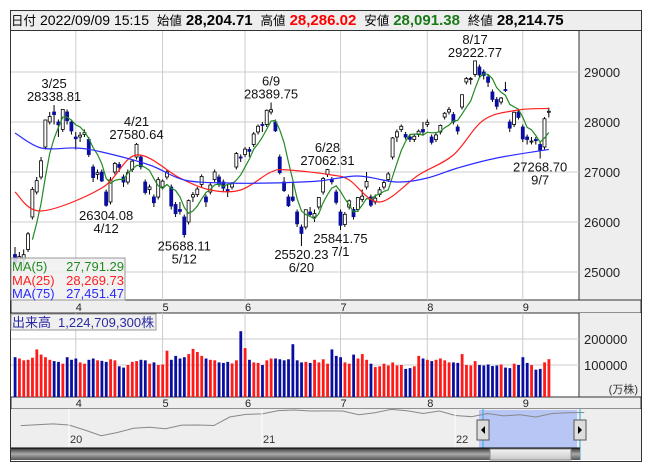 The width and height of the screenshot is (653, 470). Describe the element at coordinates (340, 238) in the screenshot. I see `annotation-value: 25841.75` at that location.